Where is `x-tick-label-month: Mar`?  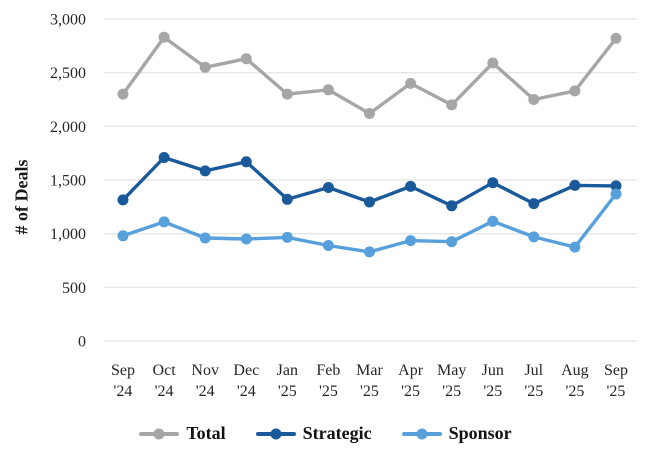 x-tick-label-month: Mar is located at coordinates (369, 370).